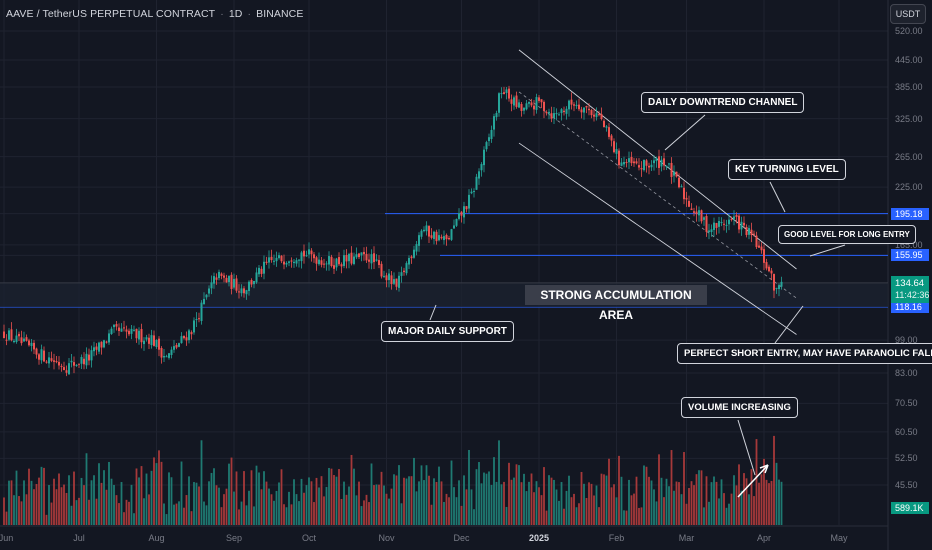  I want to click on exchange: BINANCE, so click(280, 14).